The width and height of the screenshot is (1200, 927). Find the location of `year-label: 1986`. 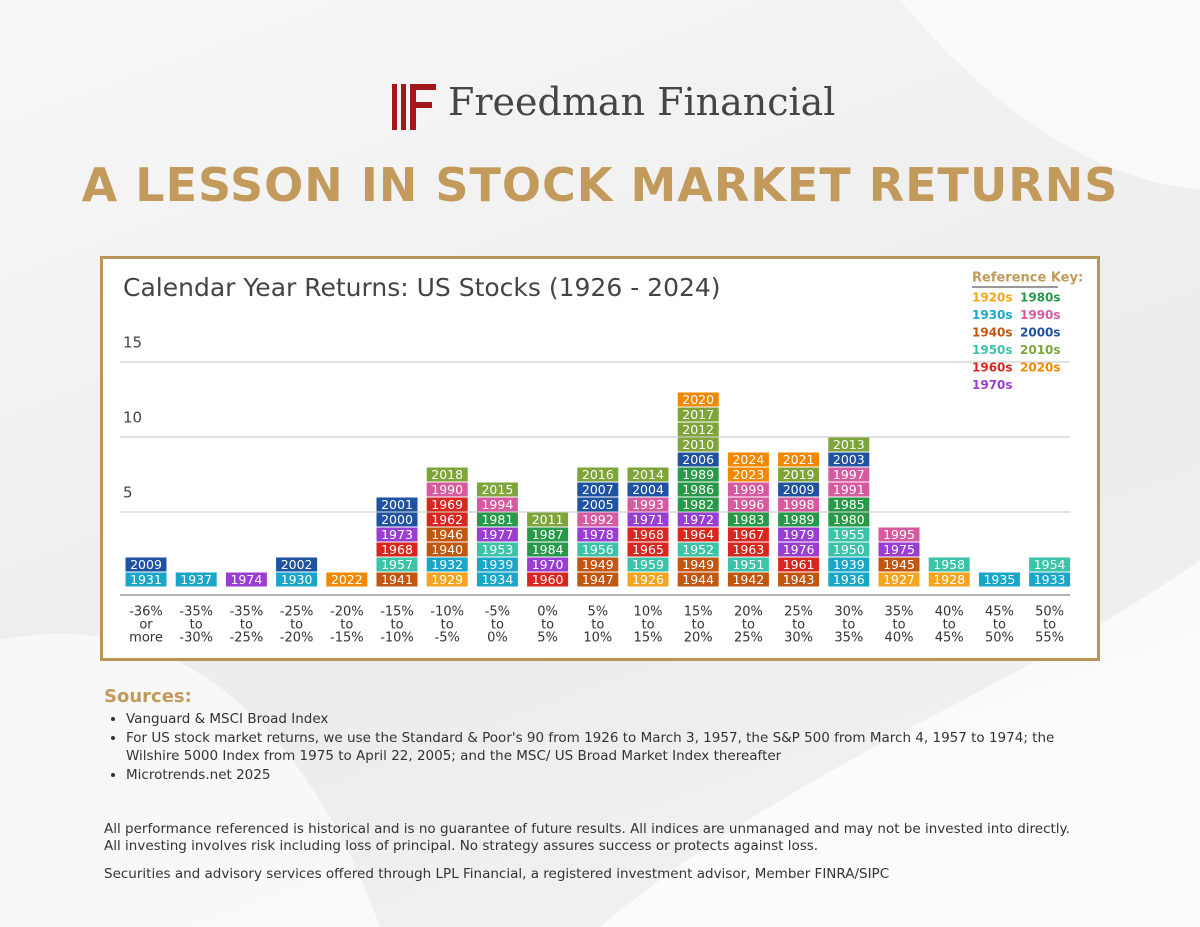

year-label: 1986 is located at coordinates (698, 489).